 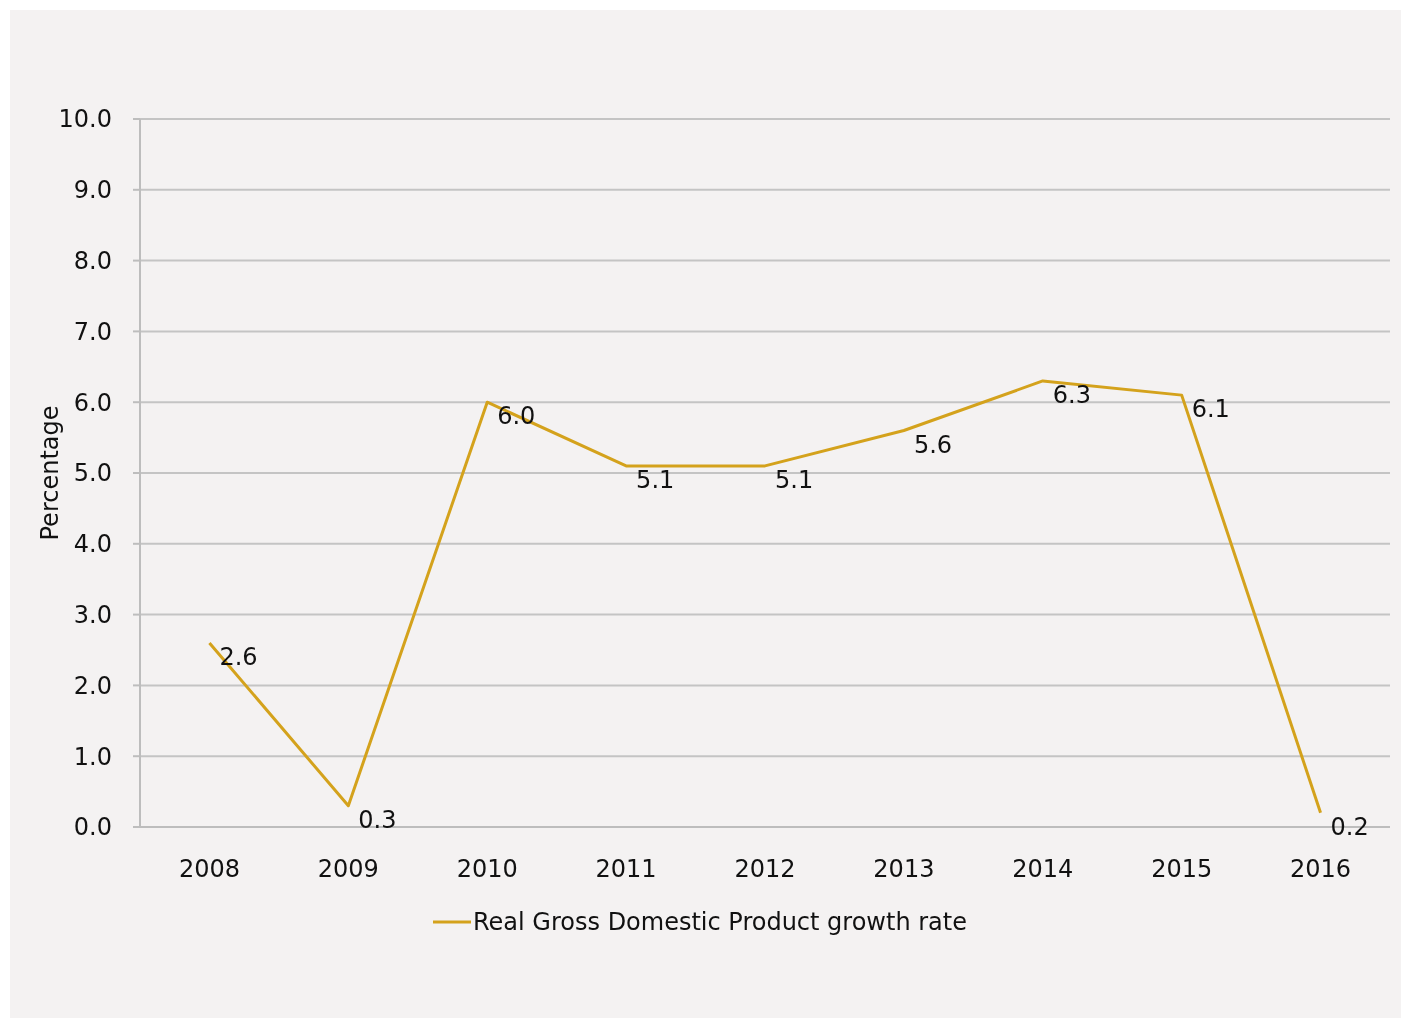 I want to click on data-label: 0.2, so click(x=1349, y=826).